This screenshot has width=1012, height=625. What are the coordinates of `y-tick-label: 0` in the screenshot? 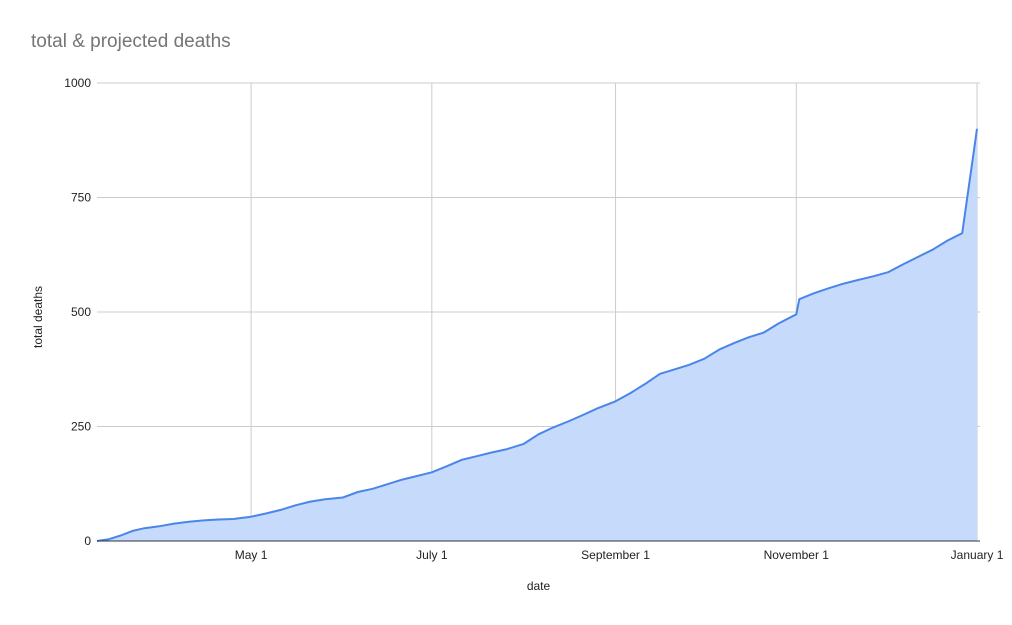 It's located at (87, 541).